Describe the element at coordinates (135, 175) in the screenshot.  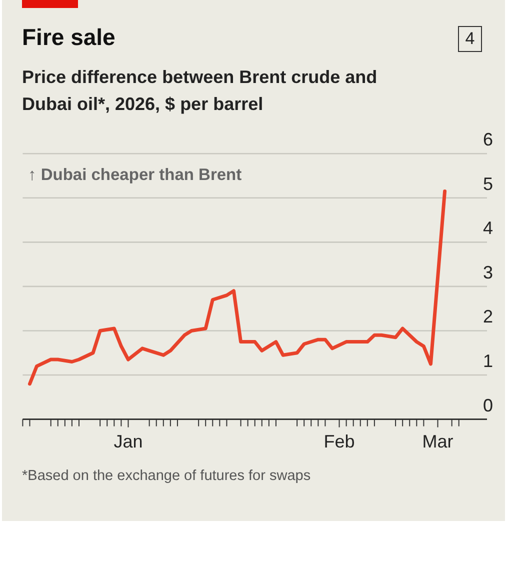
I see `annotation: ↑ Dubai cheaper than Brent` at that location.